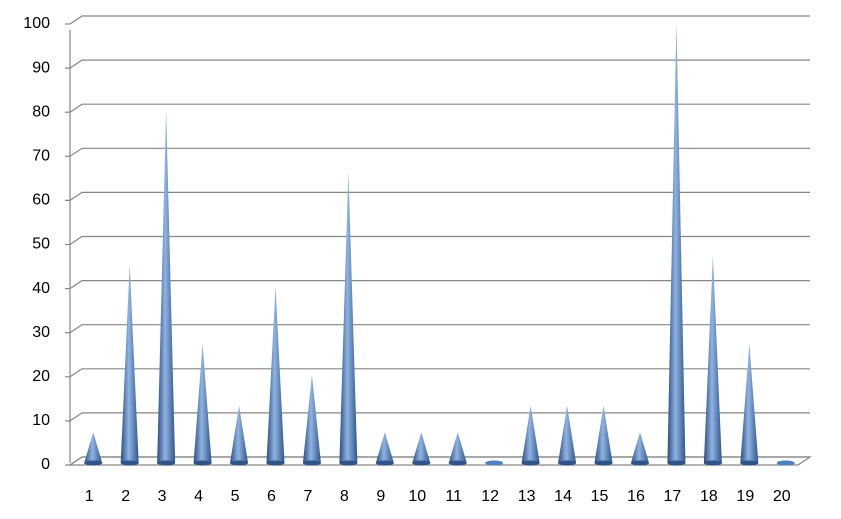 This screenshot has width=841, height=519. What do you see at coordinates (307, 496) in the screenshot?
I see `x-tick-label: 7` at bounding box center [307, 496].